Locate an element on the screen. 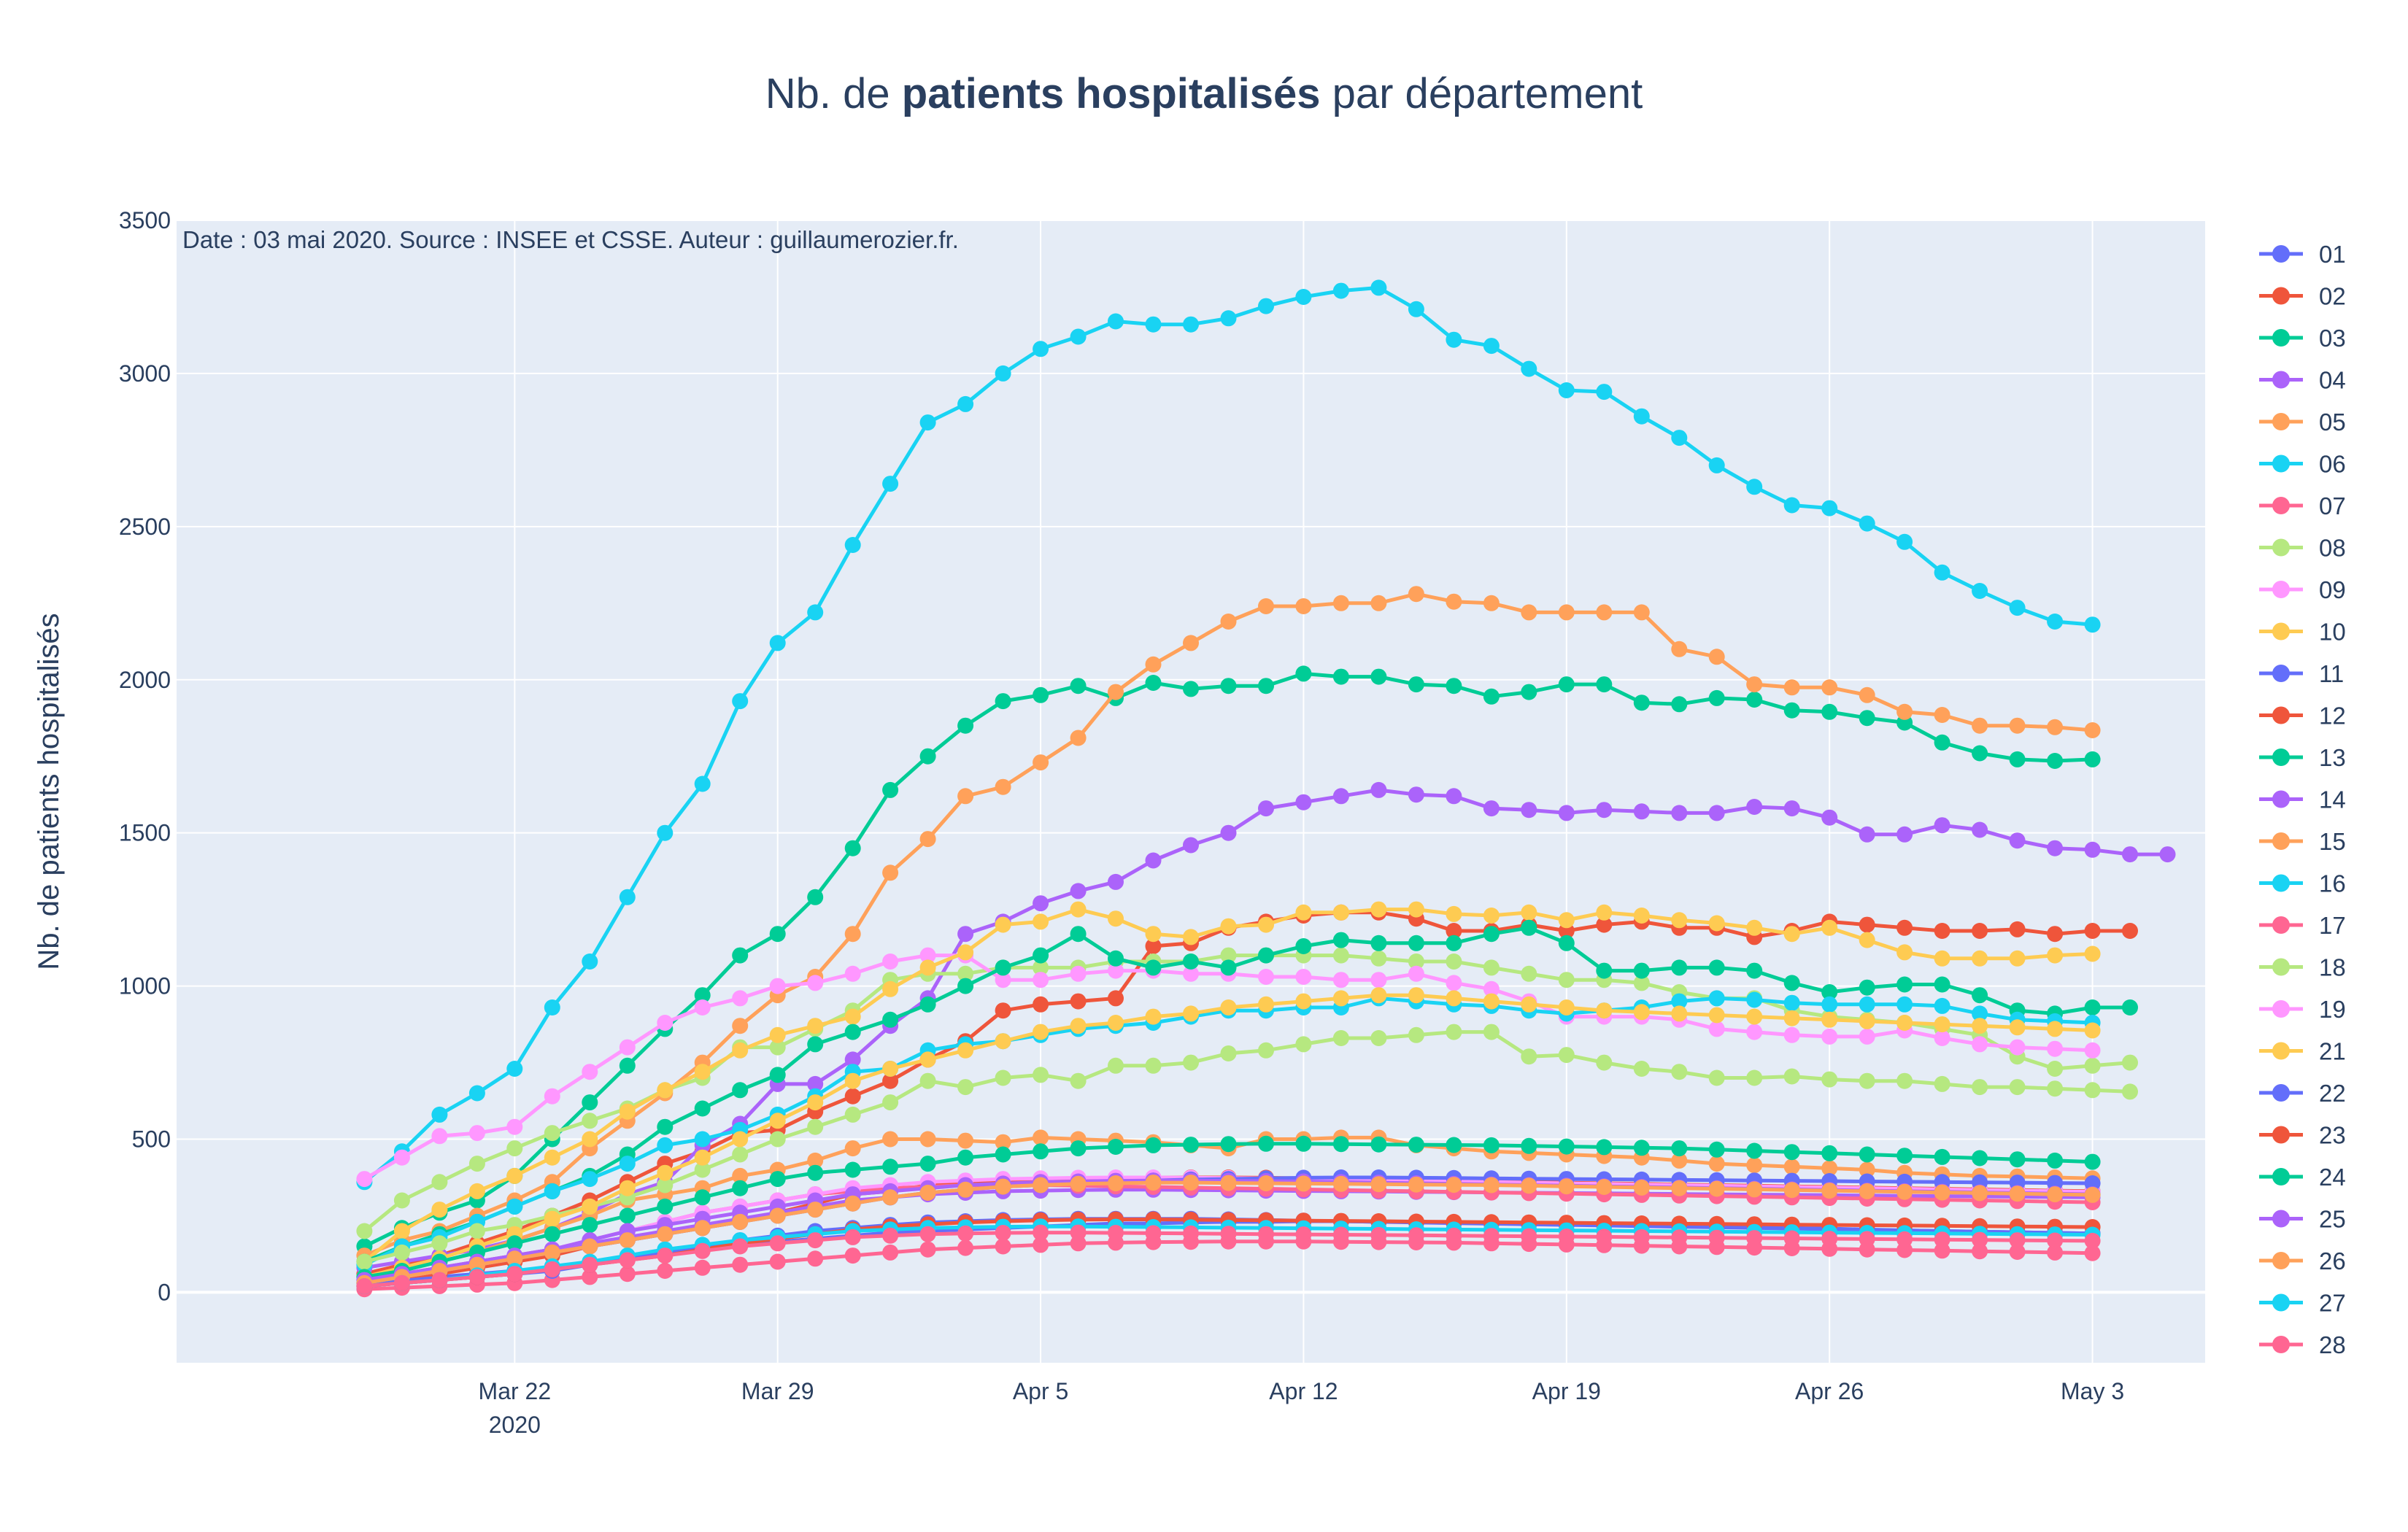 The width and height of the screenshot is (2408, 1532). legend-item-16: 16 is located at coordinates (2302, 884).